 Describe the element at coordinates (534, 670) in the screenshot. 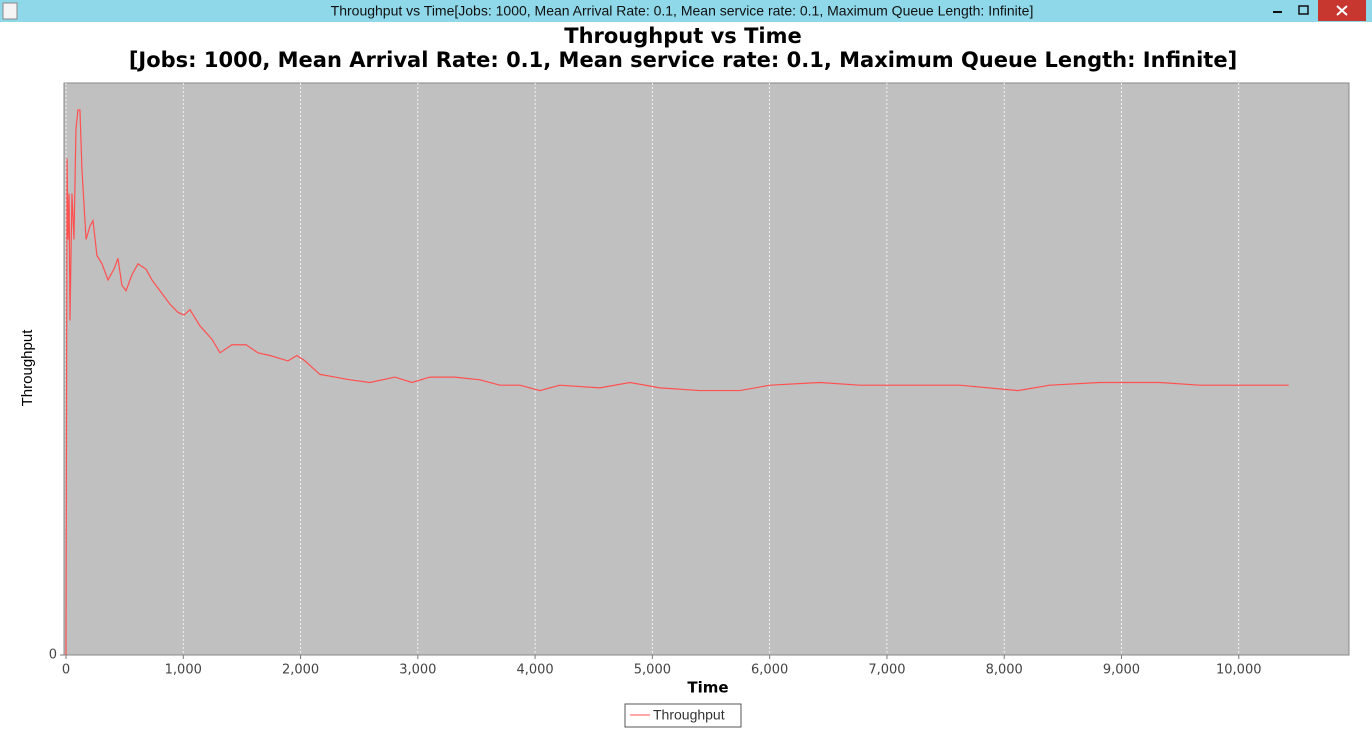

I see `x-tick-label: 4,000` at that location.